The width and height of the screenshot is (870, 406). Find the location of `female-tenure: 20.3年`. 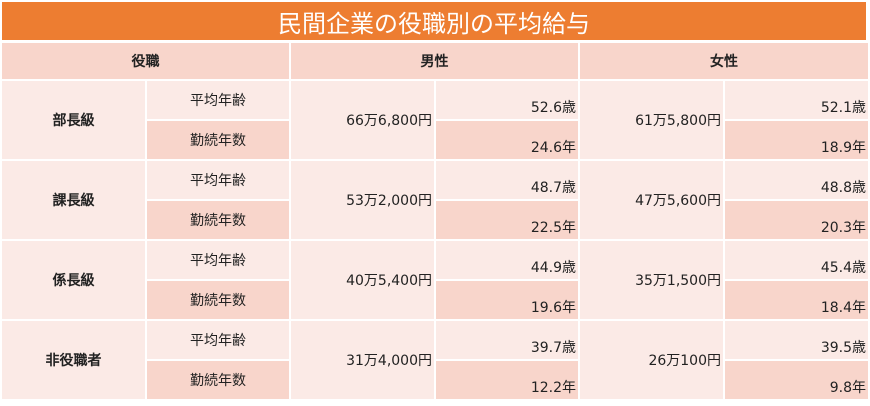

female-tenure: 20.3年 is located at coordinates (796, 220).